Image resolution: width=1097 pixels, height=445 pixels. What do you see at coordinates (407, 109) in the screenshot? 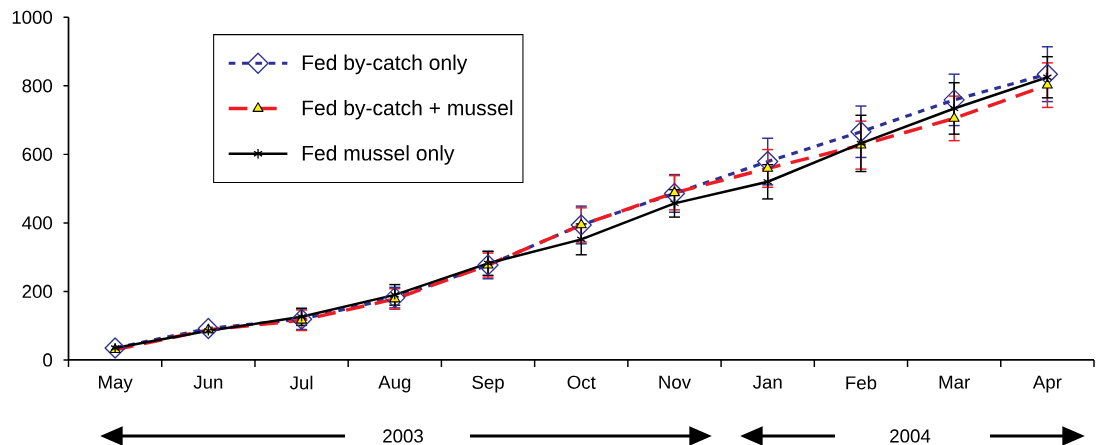
I see `legend-label: Fed by-catch + mussel` at bounding box center [407, 109].